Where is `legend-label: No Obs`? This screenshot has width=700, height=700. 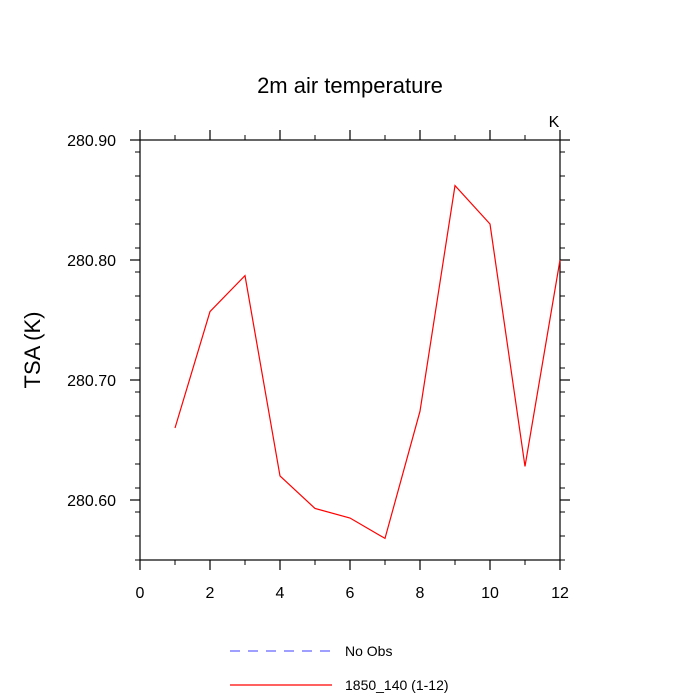
legend-label: No Obs is located at coordinates (368, 651).